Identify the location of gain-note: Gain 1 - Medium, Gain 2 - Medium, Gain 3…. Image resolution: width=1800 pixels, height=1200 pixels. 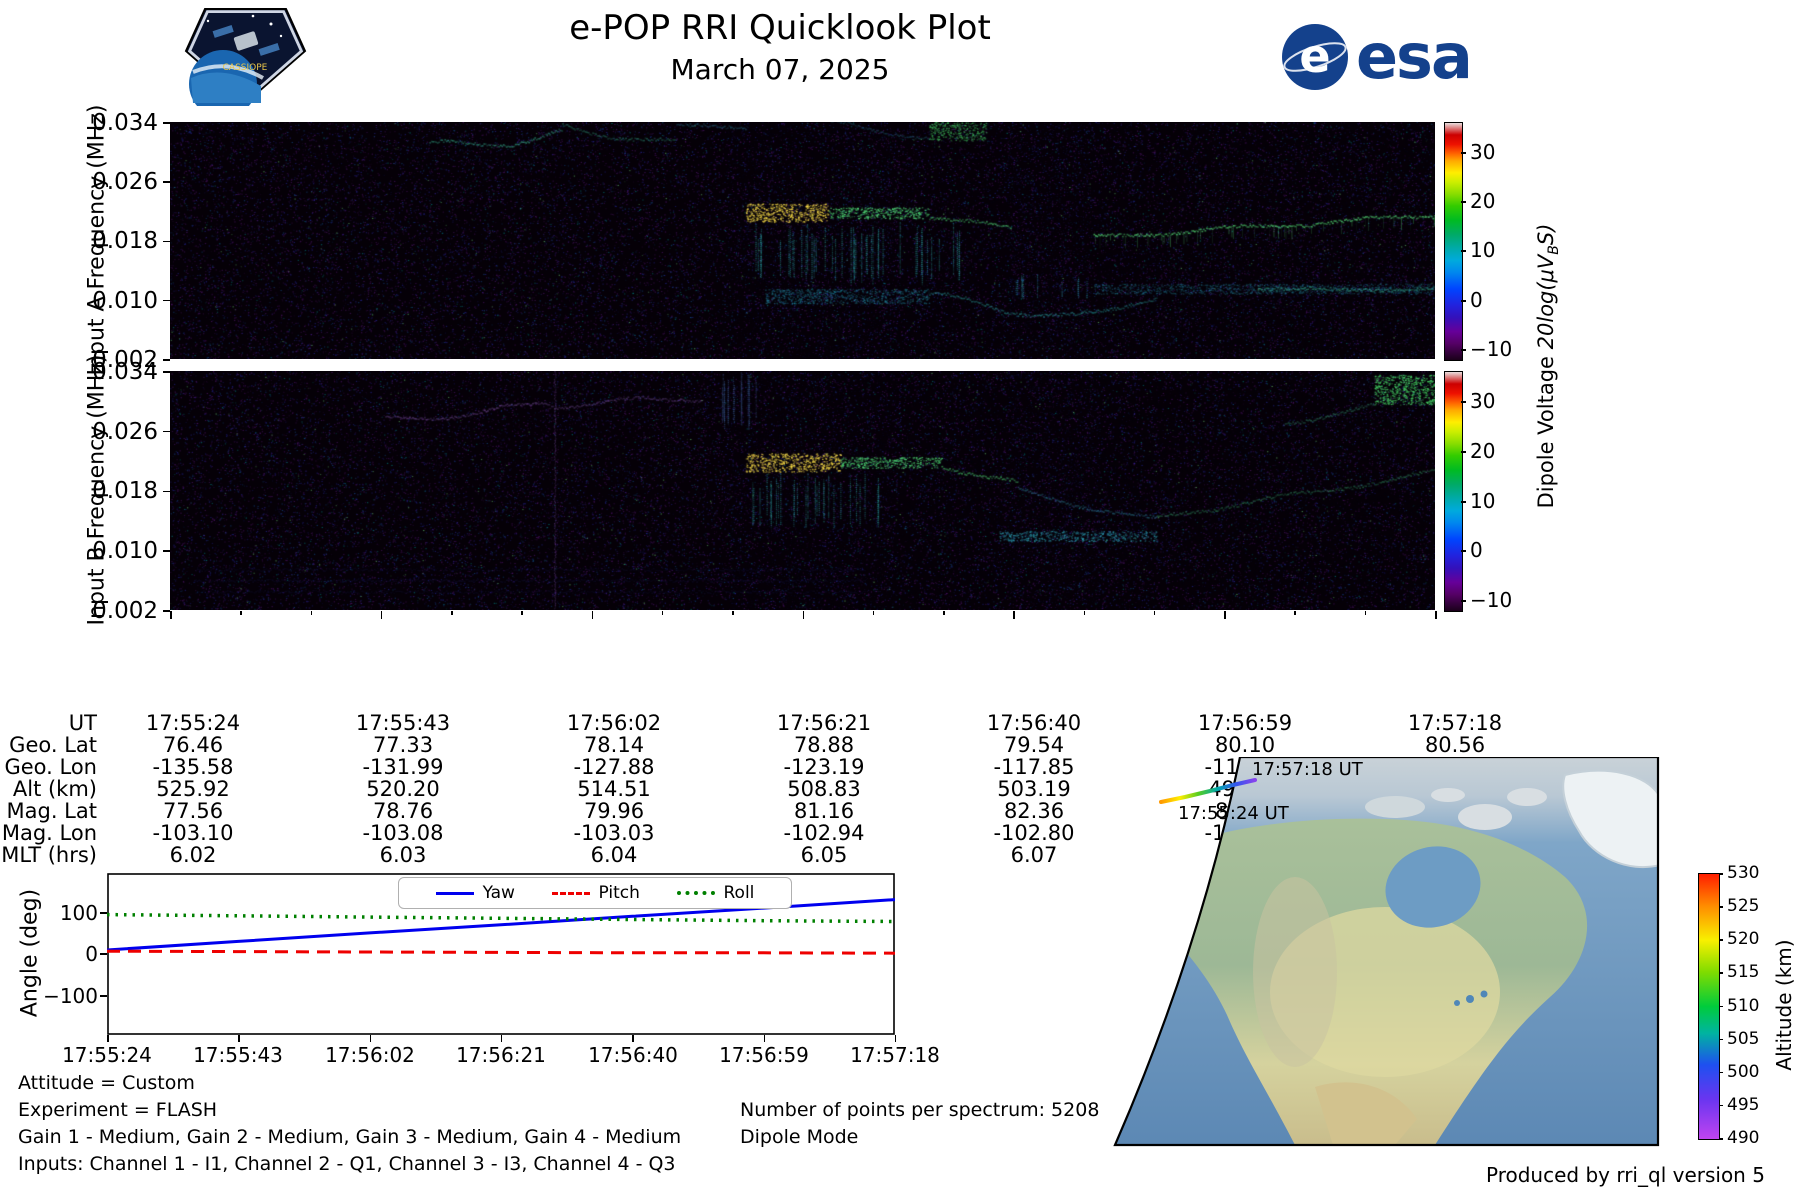
(350, 1137).